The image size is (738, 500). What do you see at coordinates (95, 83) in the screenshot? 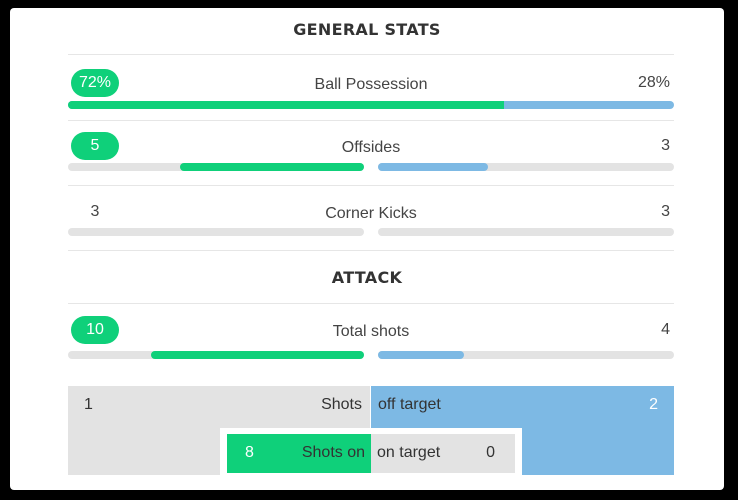
I see `home-value-badge: 72%` at bounding box center [95, 83].